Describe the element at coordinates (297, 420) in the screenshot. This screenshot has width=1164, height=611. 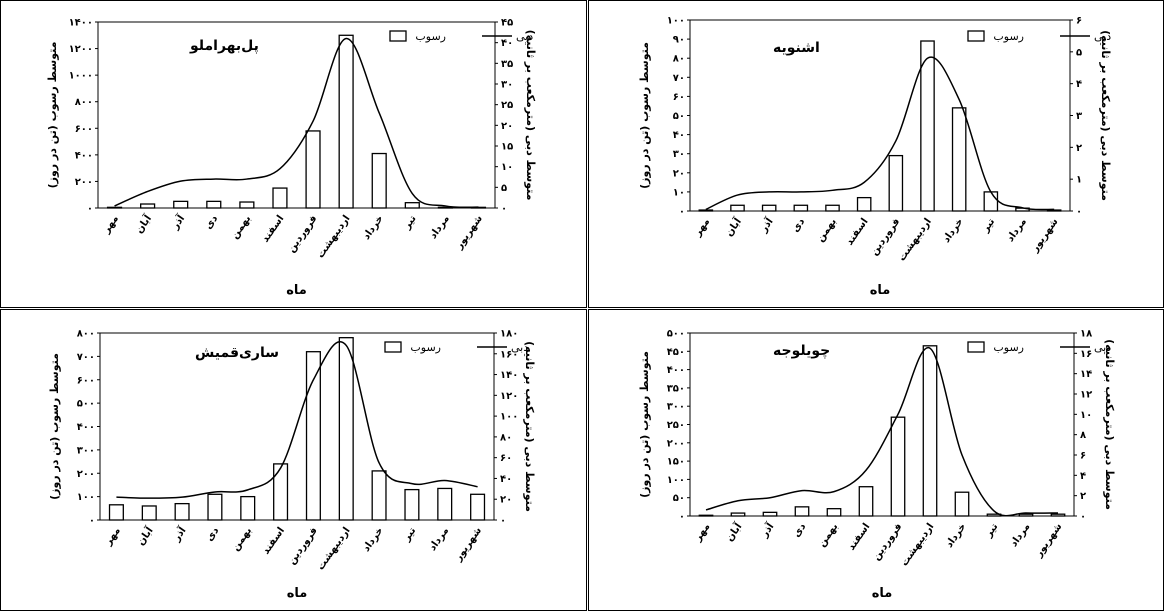
I see `line-discharge` at that location.